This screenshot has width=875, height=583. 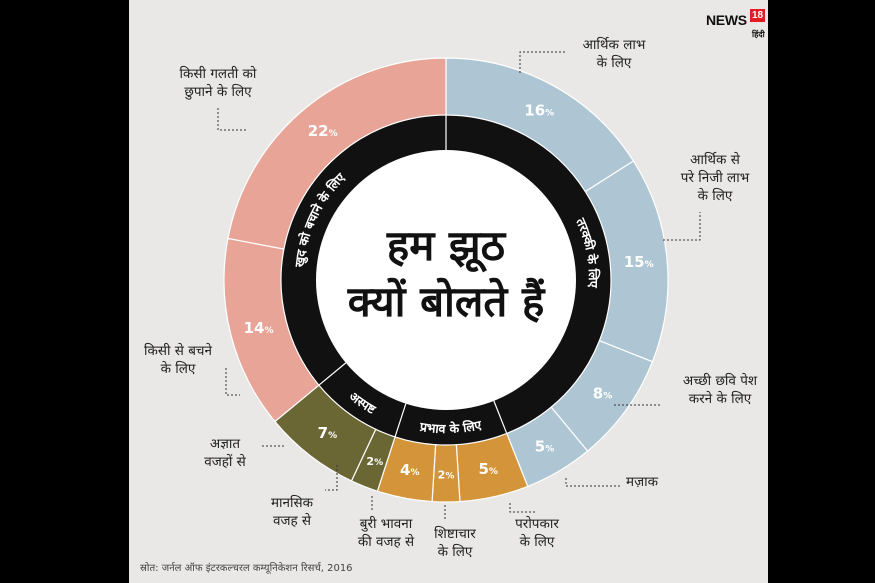 I want to click on group-label-text-1: प्रभाव के लिए, so click(x=451, y=426).